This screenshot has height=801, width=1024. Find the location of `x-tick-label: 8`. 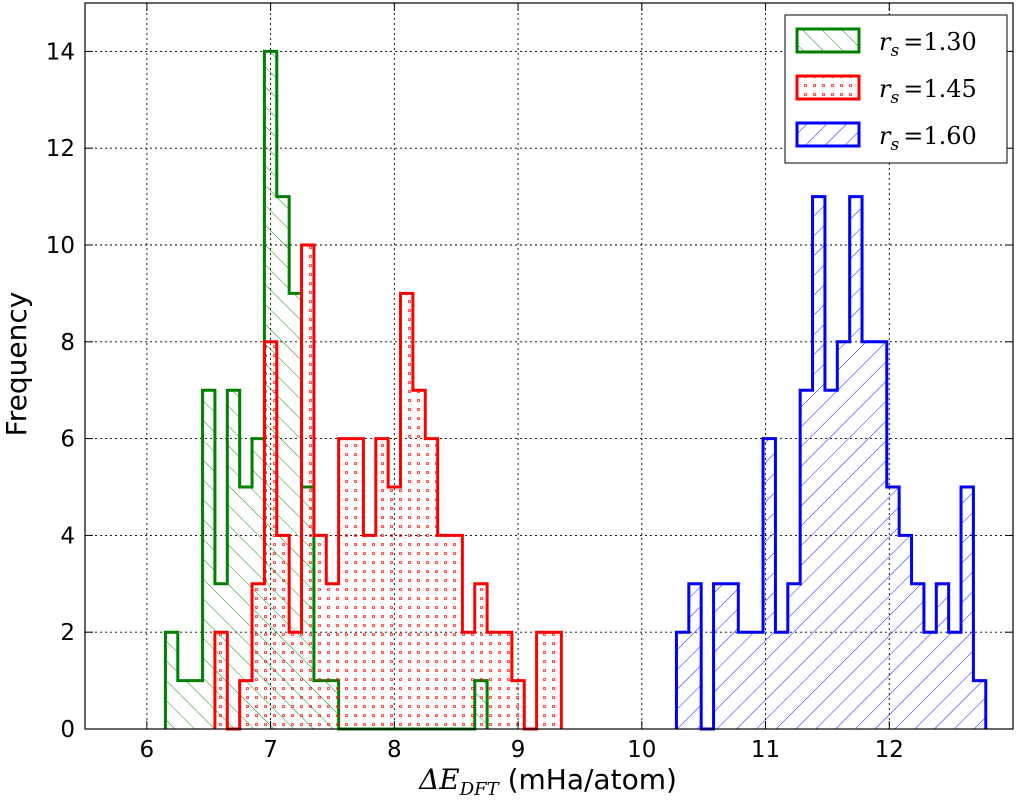

x-tick-label: 8 is located at coordinates (394, 750).